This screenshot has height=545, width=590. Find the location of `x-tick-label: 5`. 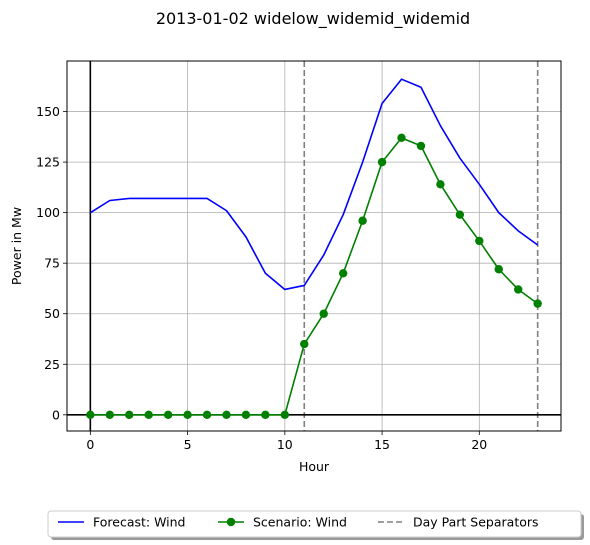

x-tick-label: 5 is located at coordinates (188, 444).